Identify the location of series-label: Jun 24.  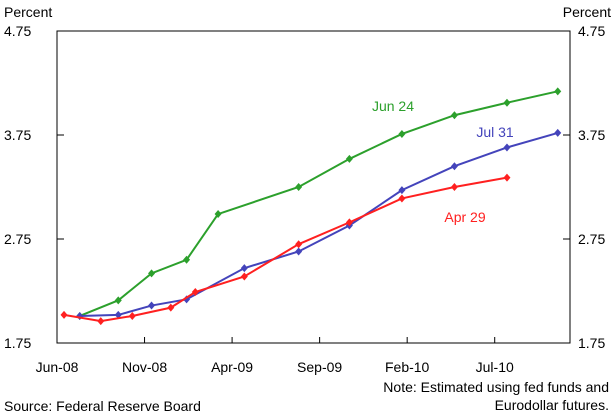
(393, 106).